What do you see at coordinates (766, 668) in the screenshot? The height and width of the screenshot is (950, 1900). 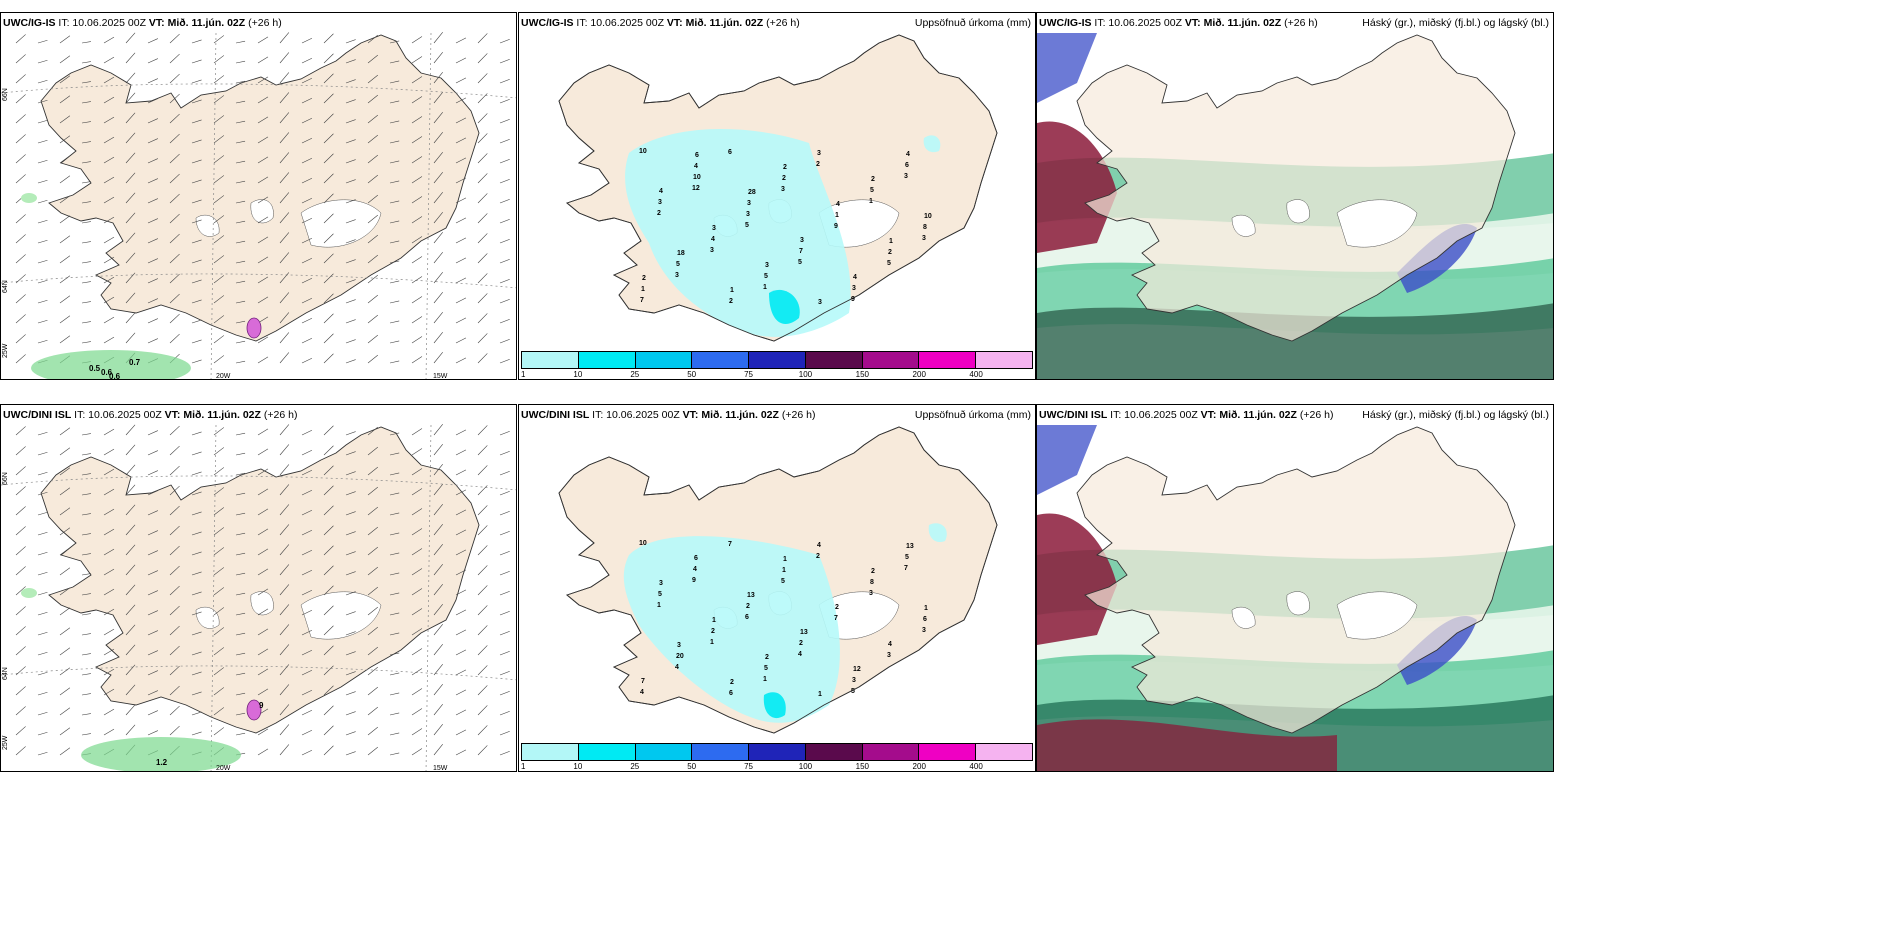 I see `precip-value-label: 5` at bounding box center [766, 668].